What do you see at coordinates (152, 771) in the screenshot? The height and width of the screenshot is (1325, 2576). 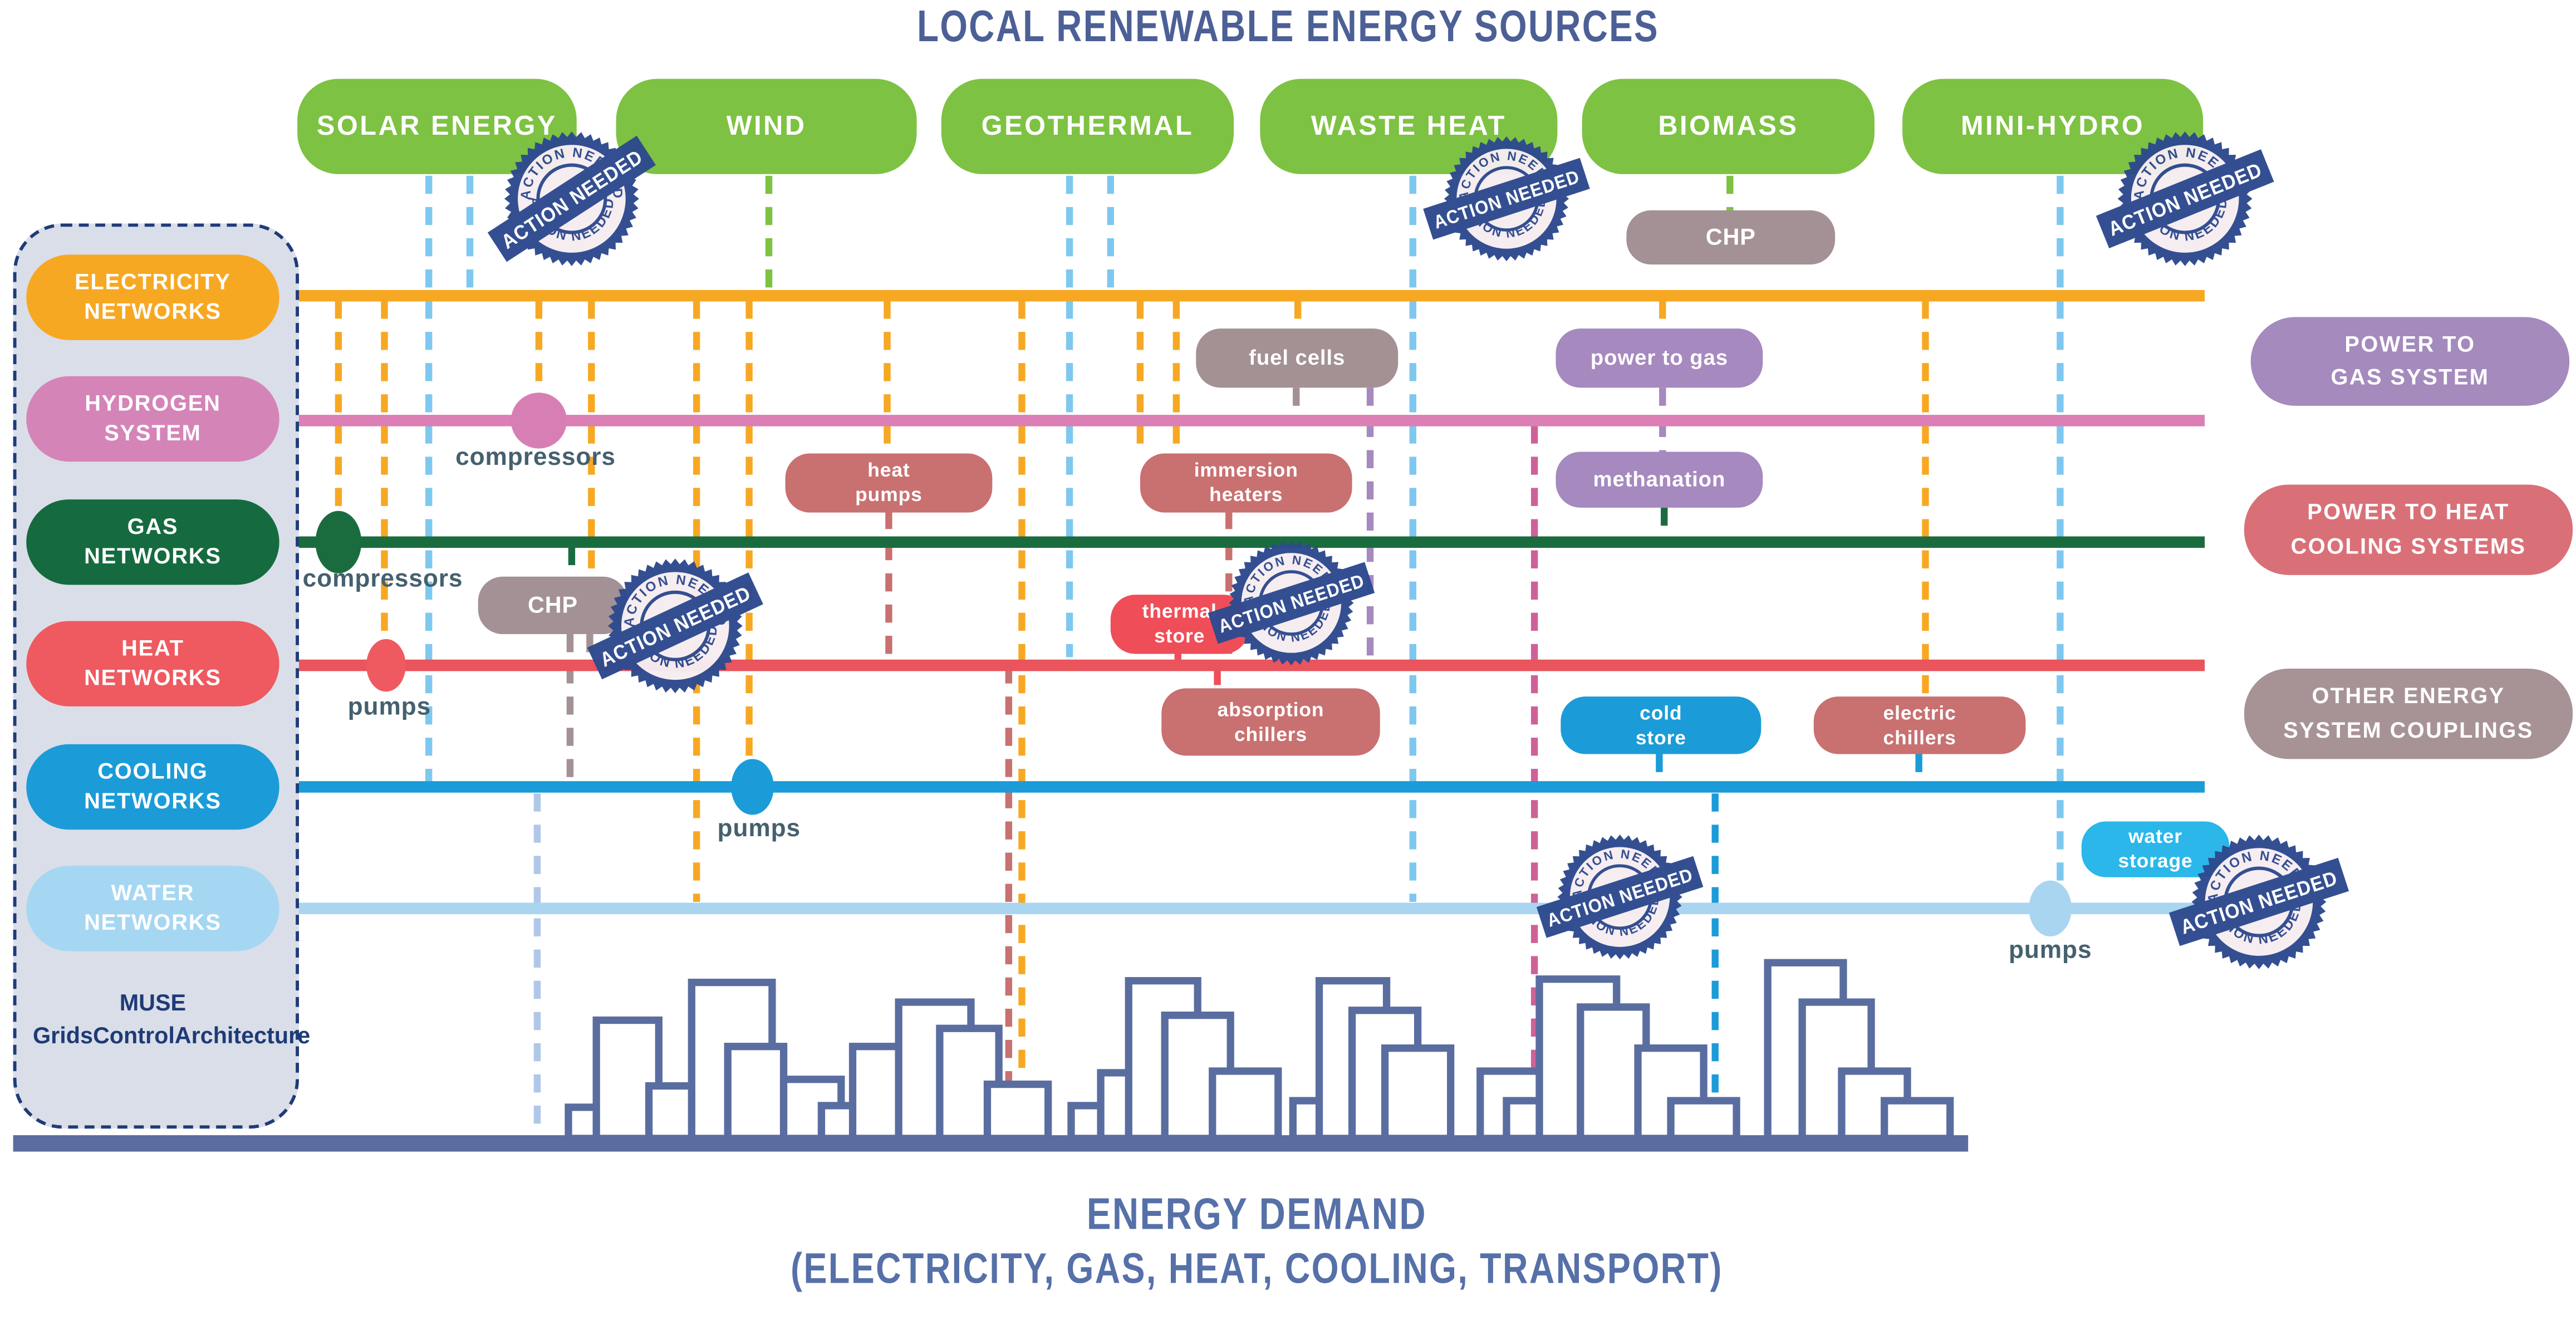 I see `network-pill-cooling-networks-label: COOLING` at bounding box center [152, 771].